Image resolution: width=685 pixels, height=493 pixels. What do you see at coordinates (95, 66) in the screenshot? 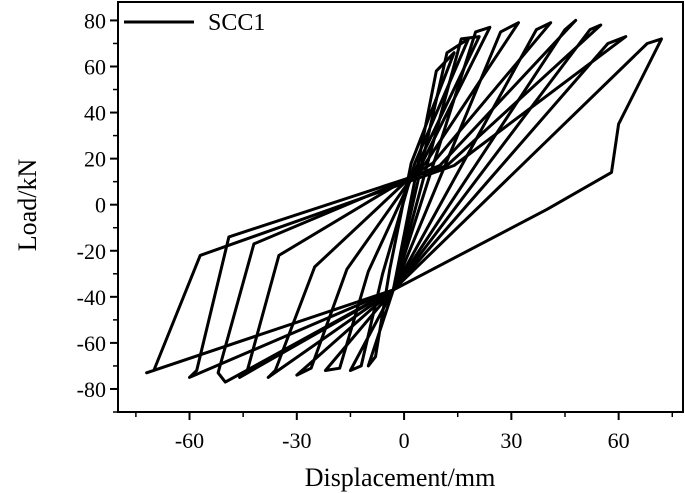
I see `y-tick-label: 60` at bounding box center [95, 66].